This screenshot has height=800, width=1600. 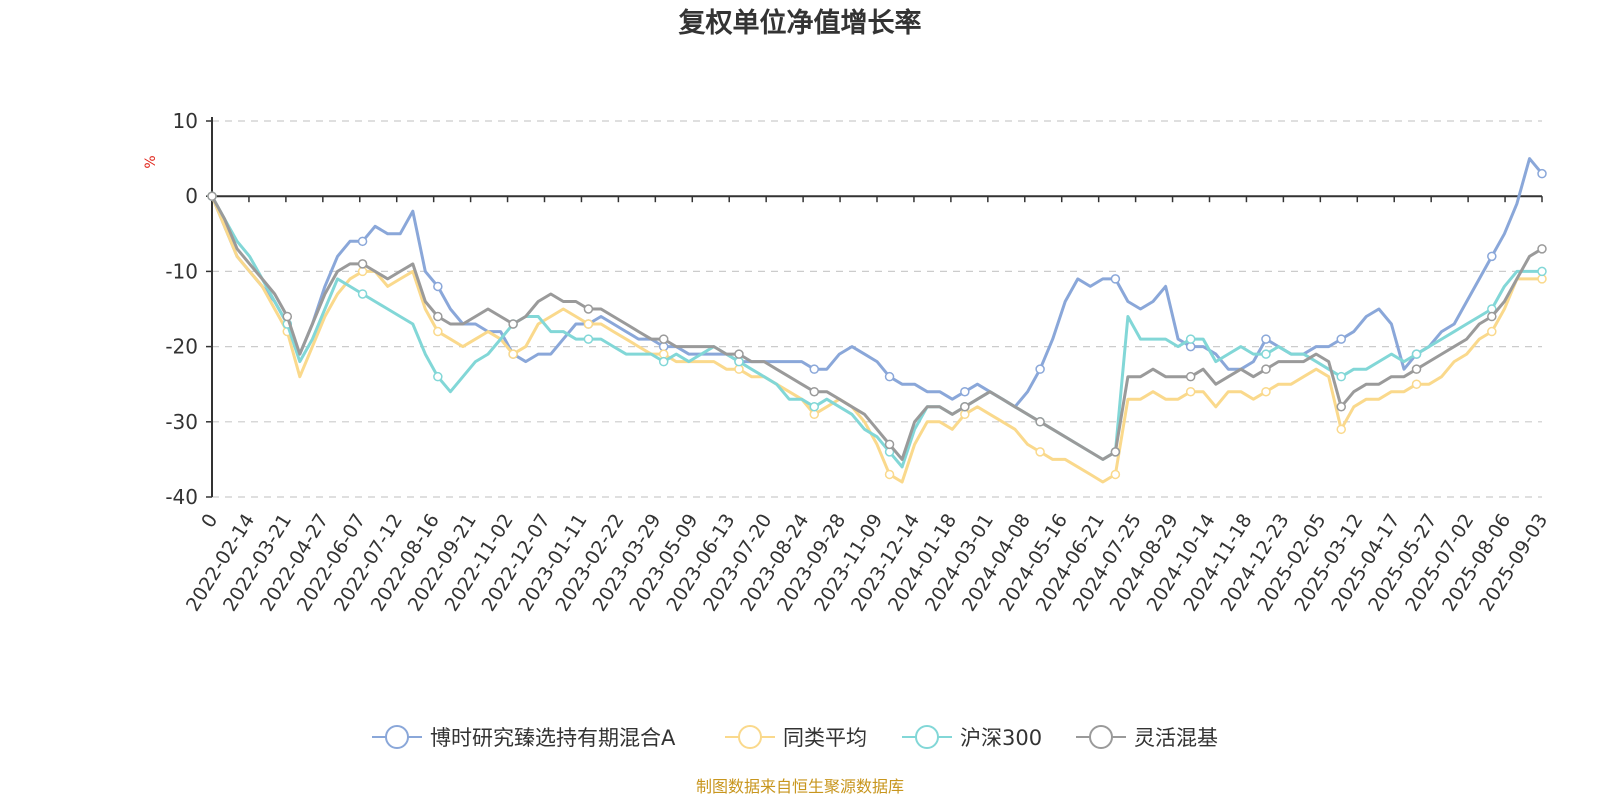 What do you see at coordinates (191, 196) in the screenshot?
I see `y-tick-label: 0` at bounding box center [191, 196].